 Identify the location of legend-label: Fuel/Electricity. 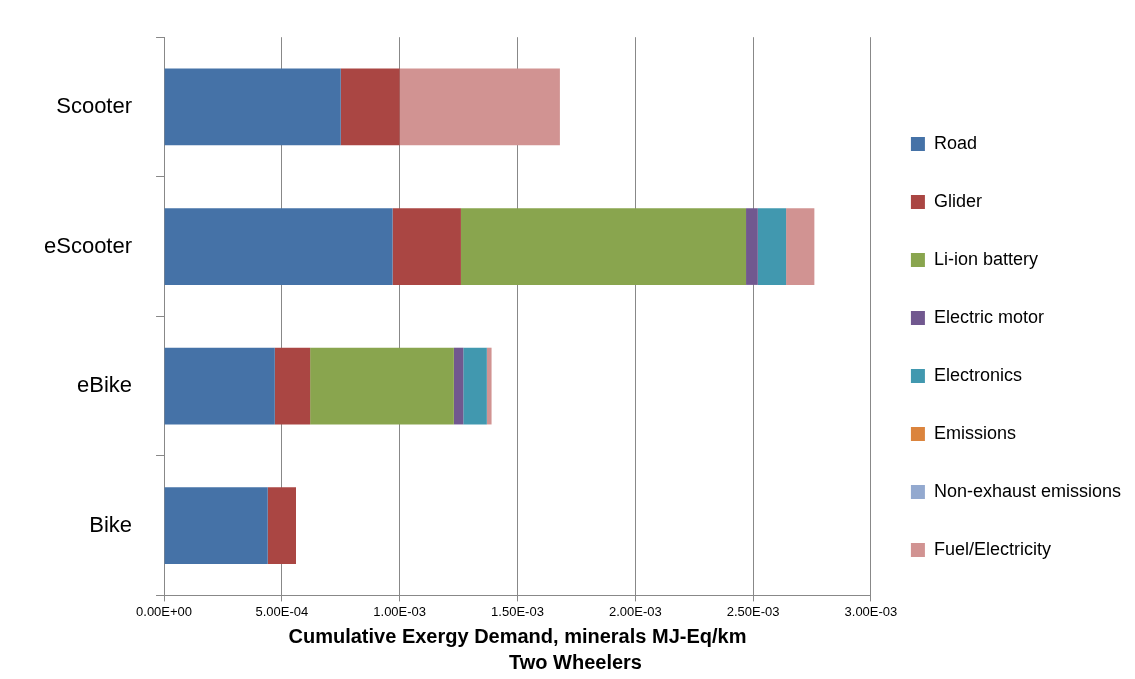
(992, 548).